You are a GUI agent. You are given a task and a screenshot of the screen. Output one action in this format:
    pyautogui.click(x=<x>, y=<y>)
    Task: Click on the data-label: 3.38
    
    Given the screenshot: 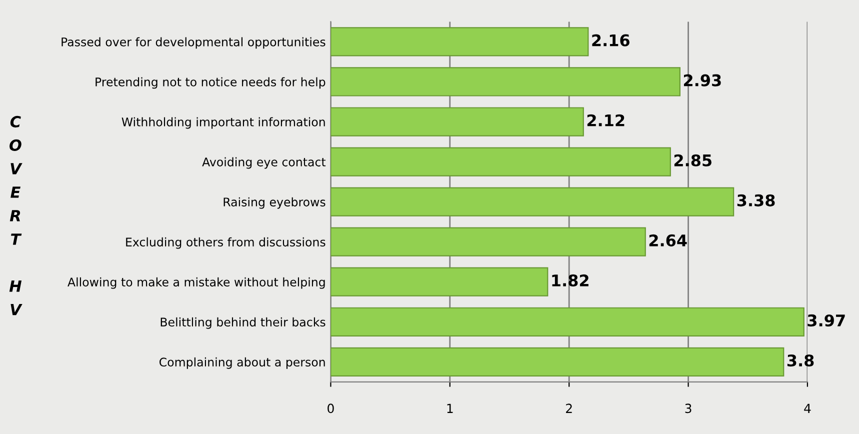 What is the action you would take?
    pyautogui.click(x=756, y=200)
    